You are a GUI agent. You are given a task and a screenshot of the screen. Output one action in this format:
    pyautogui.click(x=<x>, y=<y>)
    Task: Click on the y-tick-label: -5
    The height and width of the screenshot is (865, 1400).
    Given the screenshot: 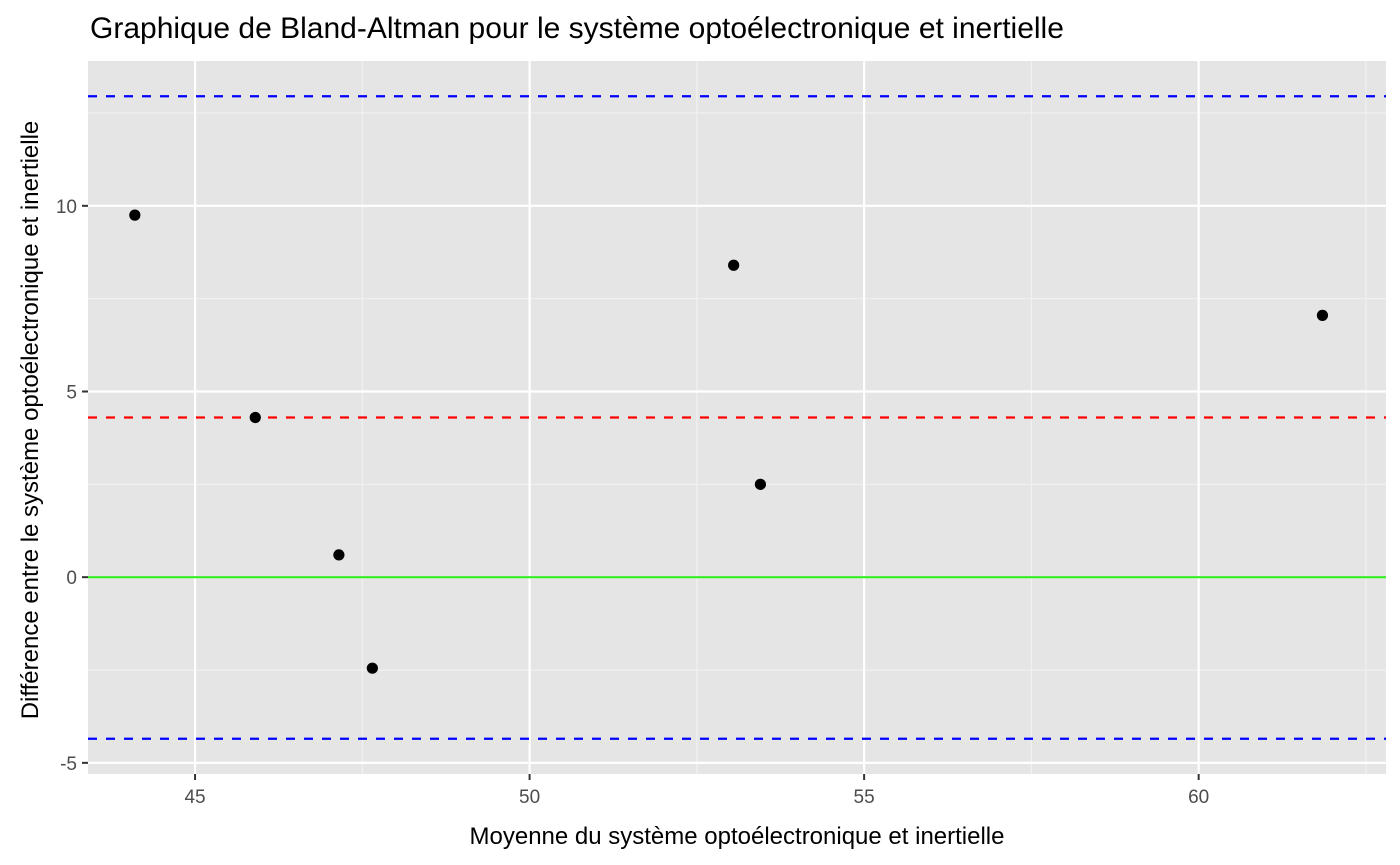 What is the action you would take?
    pyautogui.click(x=68, y=764)
    